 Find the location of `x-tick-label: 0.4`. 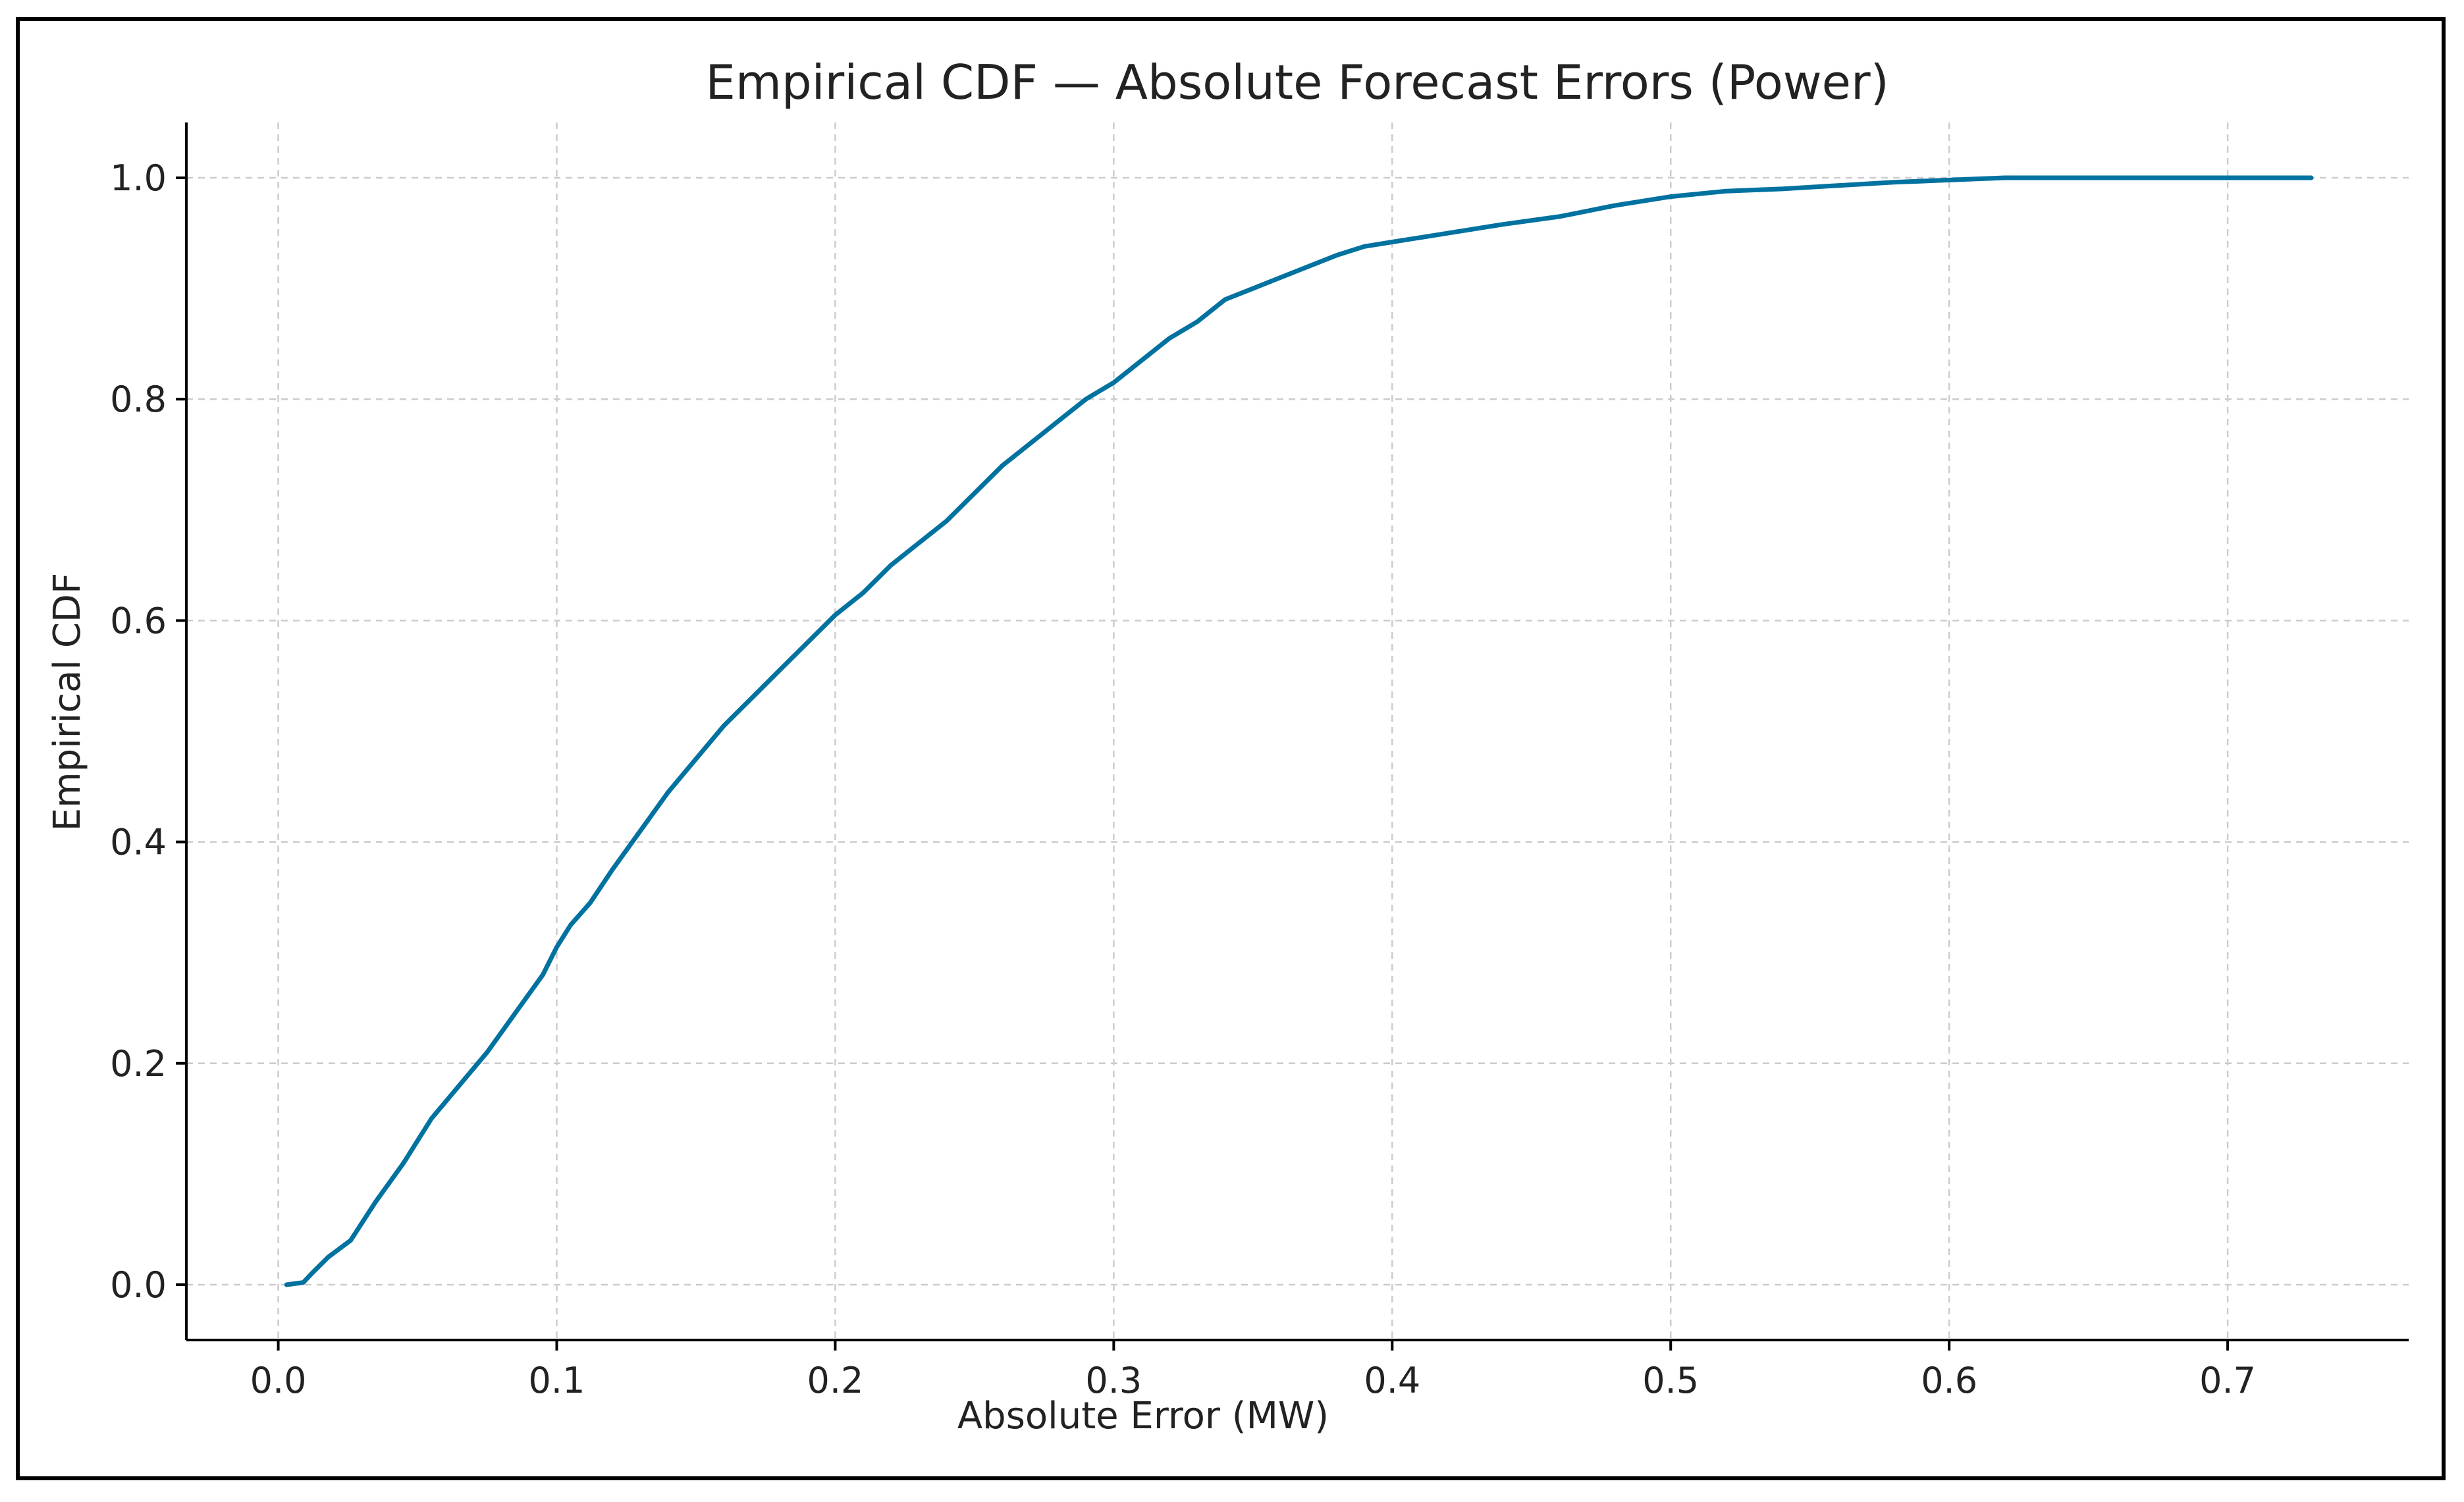

x-tick-label: 0.4 is located at coordinates (1392, 1380).